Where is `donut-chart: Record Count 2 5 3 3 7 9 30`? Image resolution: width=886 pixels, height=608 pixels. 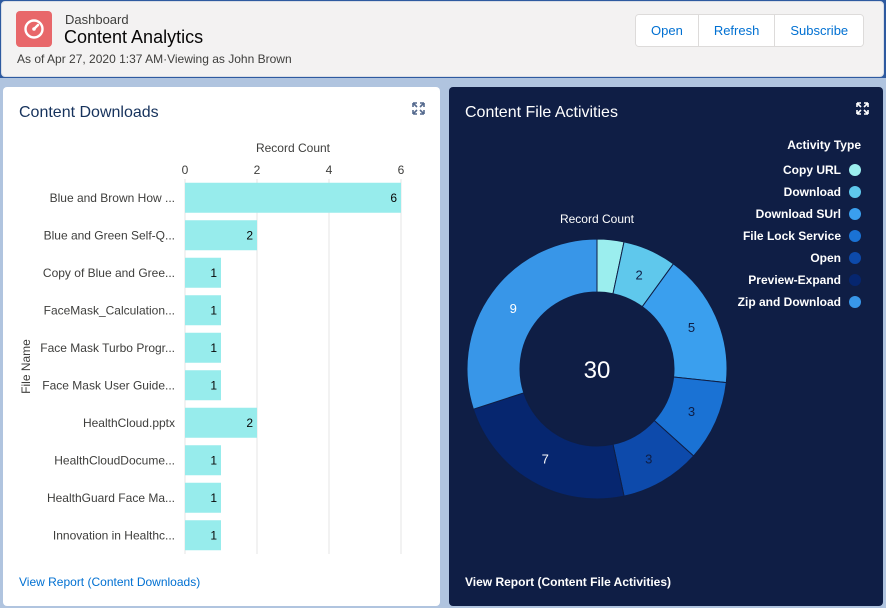
donut-chart: Record Count 2 5 3 3 7 9 30 is located at coordinates (597, 356).